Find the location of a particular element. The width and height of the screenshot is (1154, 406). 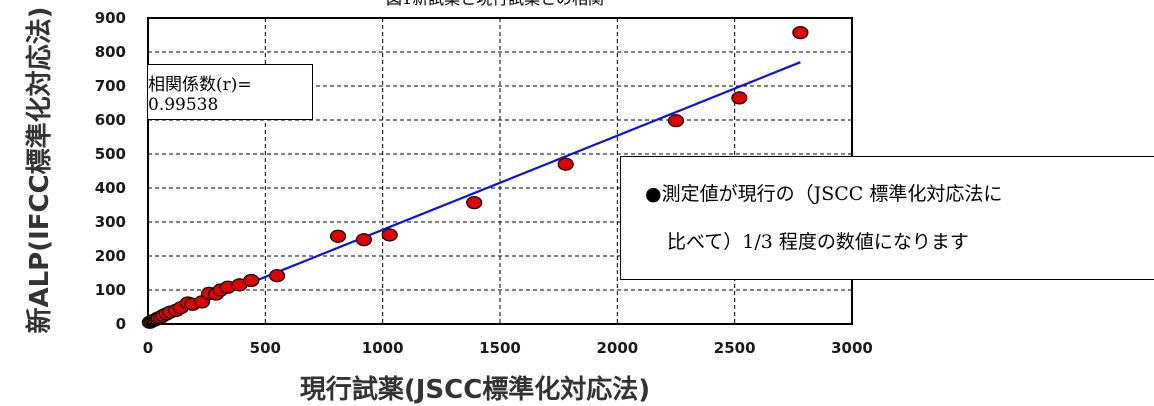

y-tick-label: 200 is located at coordinates (110, 256).